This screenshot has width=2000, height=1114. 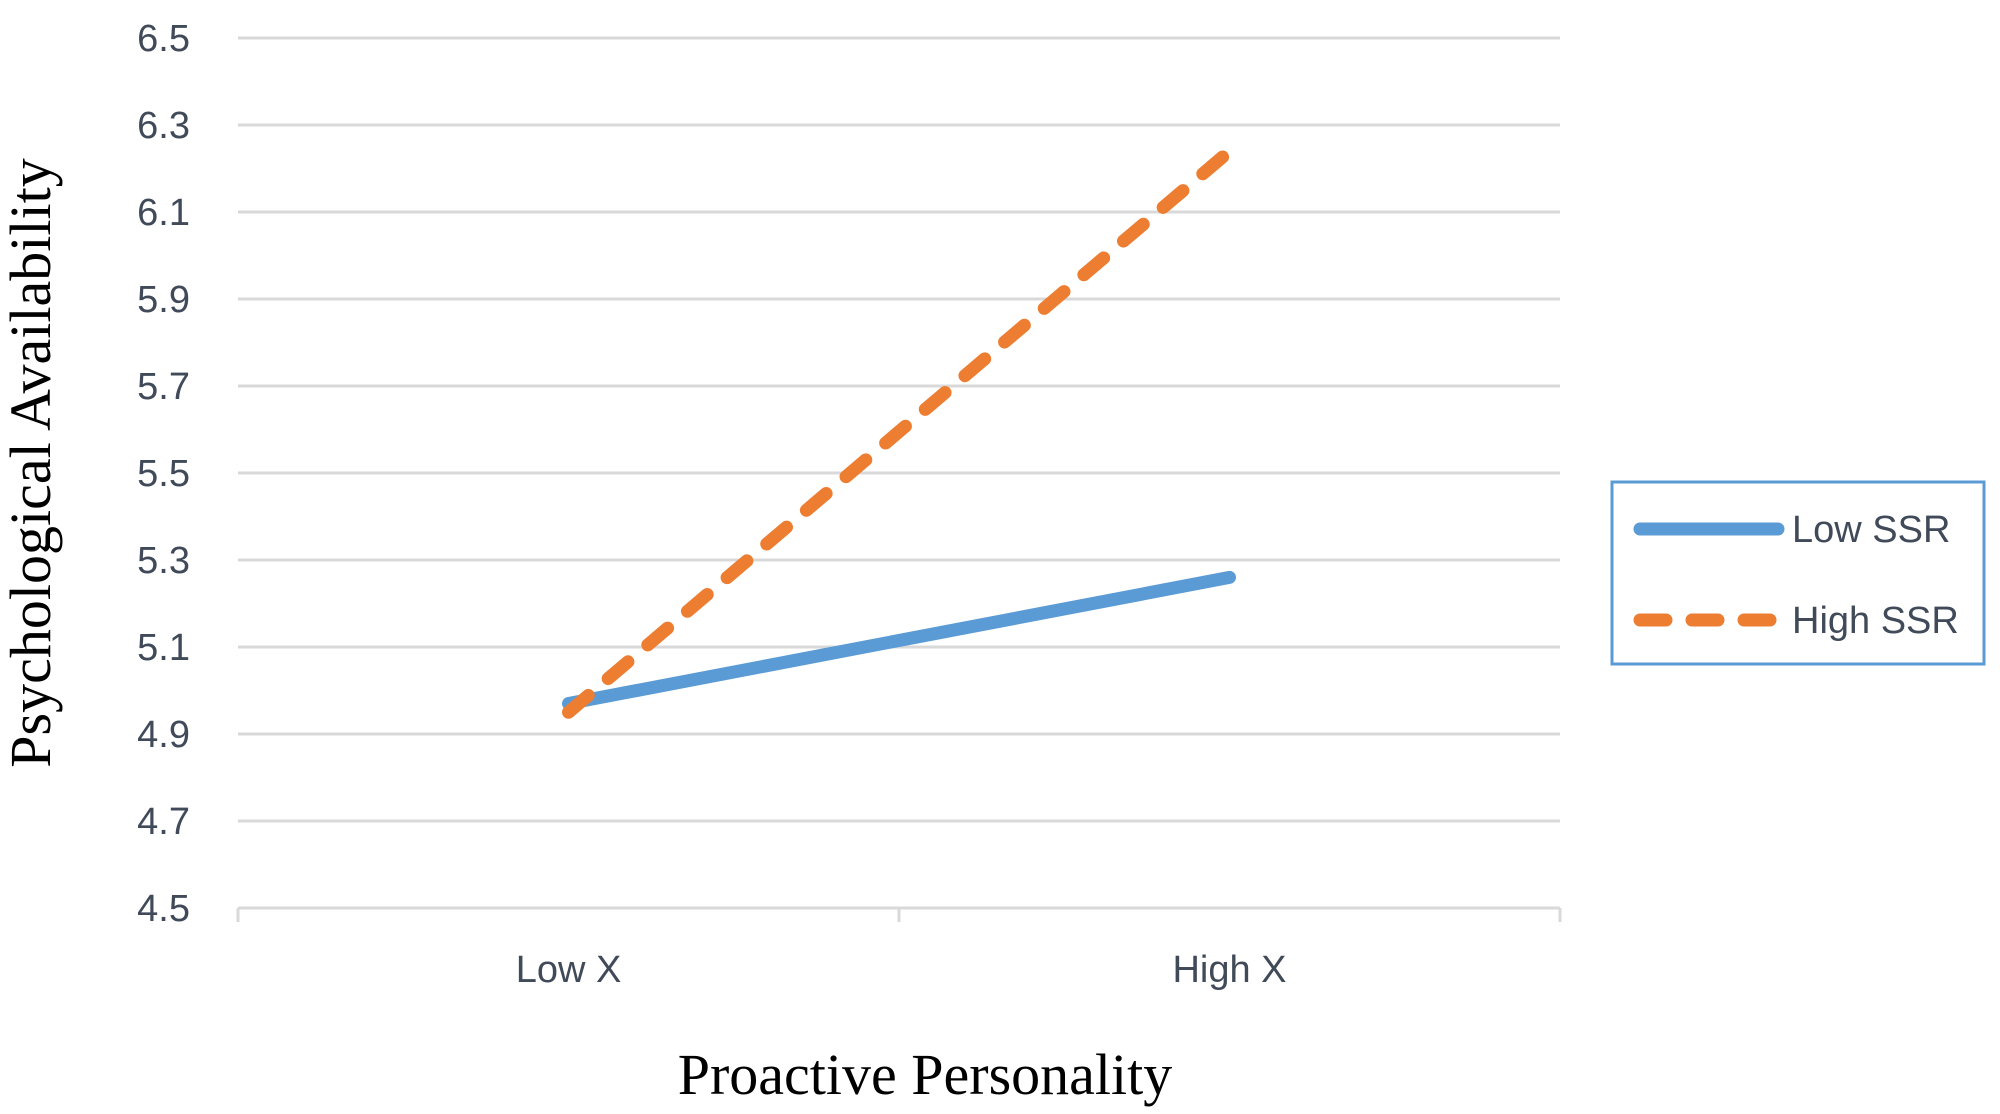 What do you see at coordinates (1871, 530) in the screenshot?
I see `legend-label: Low SSR` at bounding box center [1871, 530].